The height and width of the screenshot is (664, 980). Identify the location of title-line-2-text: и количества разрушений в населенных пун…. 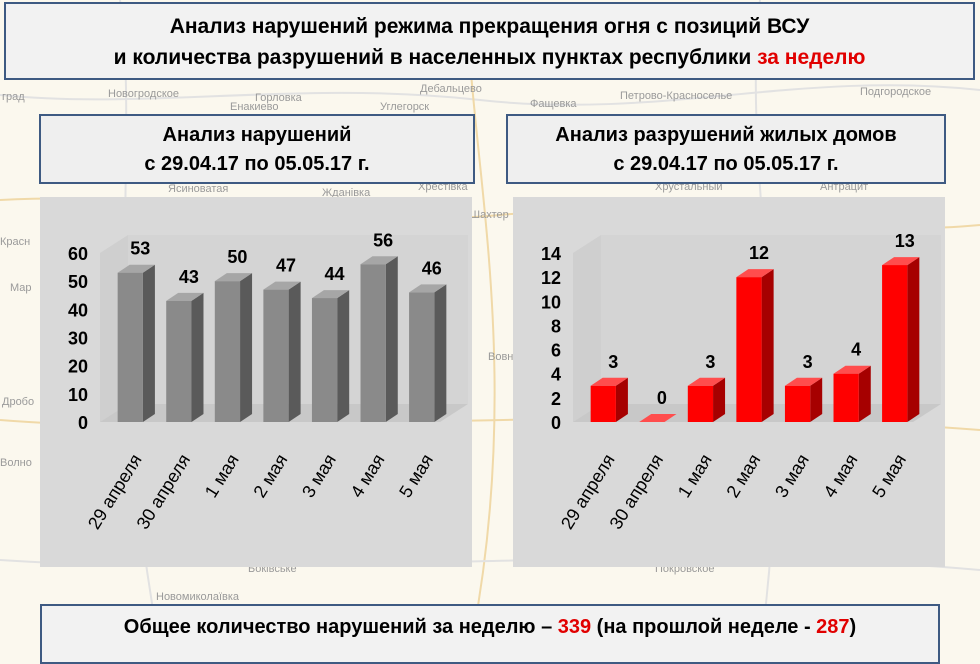
(435, 57).